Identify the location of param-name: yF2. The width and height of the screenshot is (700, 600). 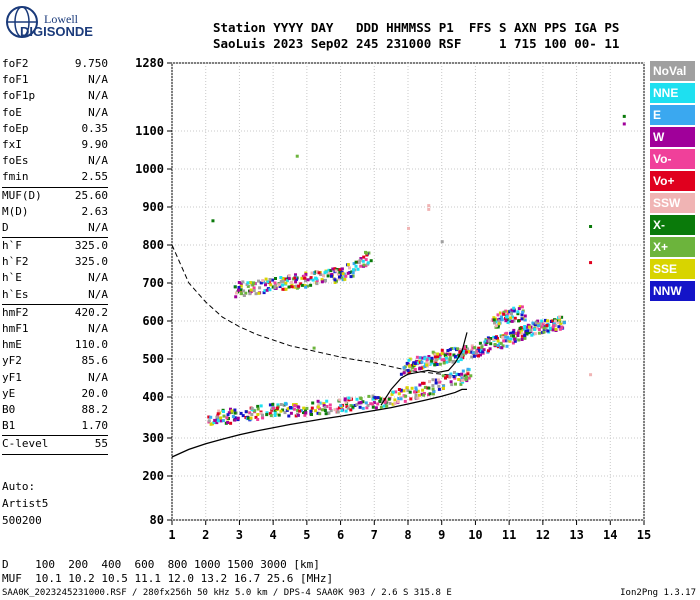
(12, 361).